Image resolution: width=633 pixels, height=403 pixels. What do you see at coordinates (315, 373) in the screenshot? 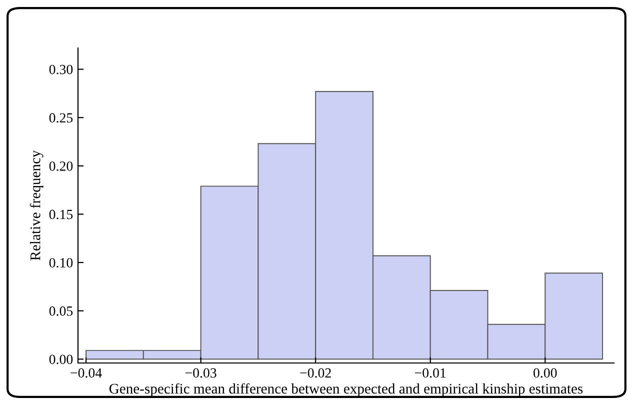
I see `x-tick-label: −0.02` at bounding box center [315, 373].